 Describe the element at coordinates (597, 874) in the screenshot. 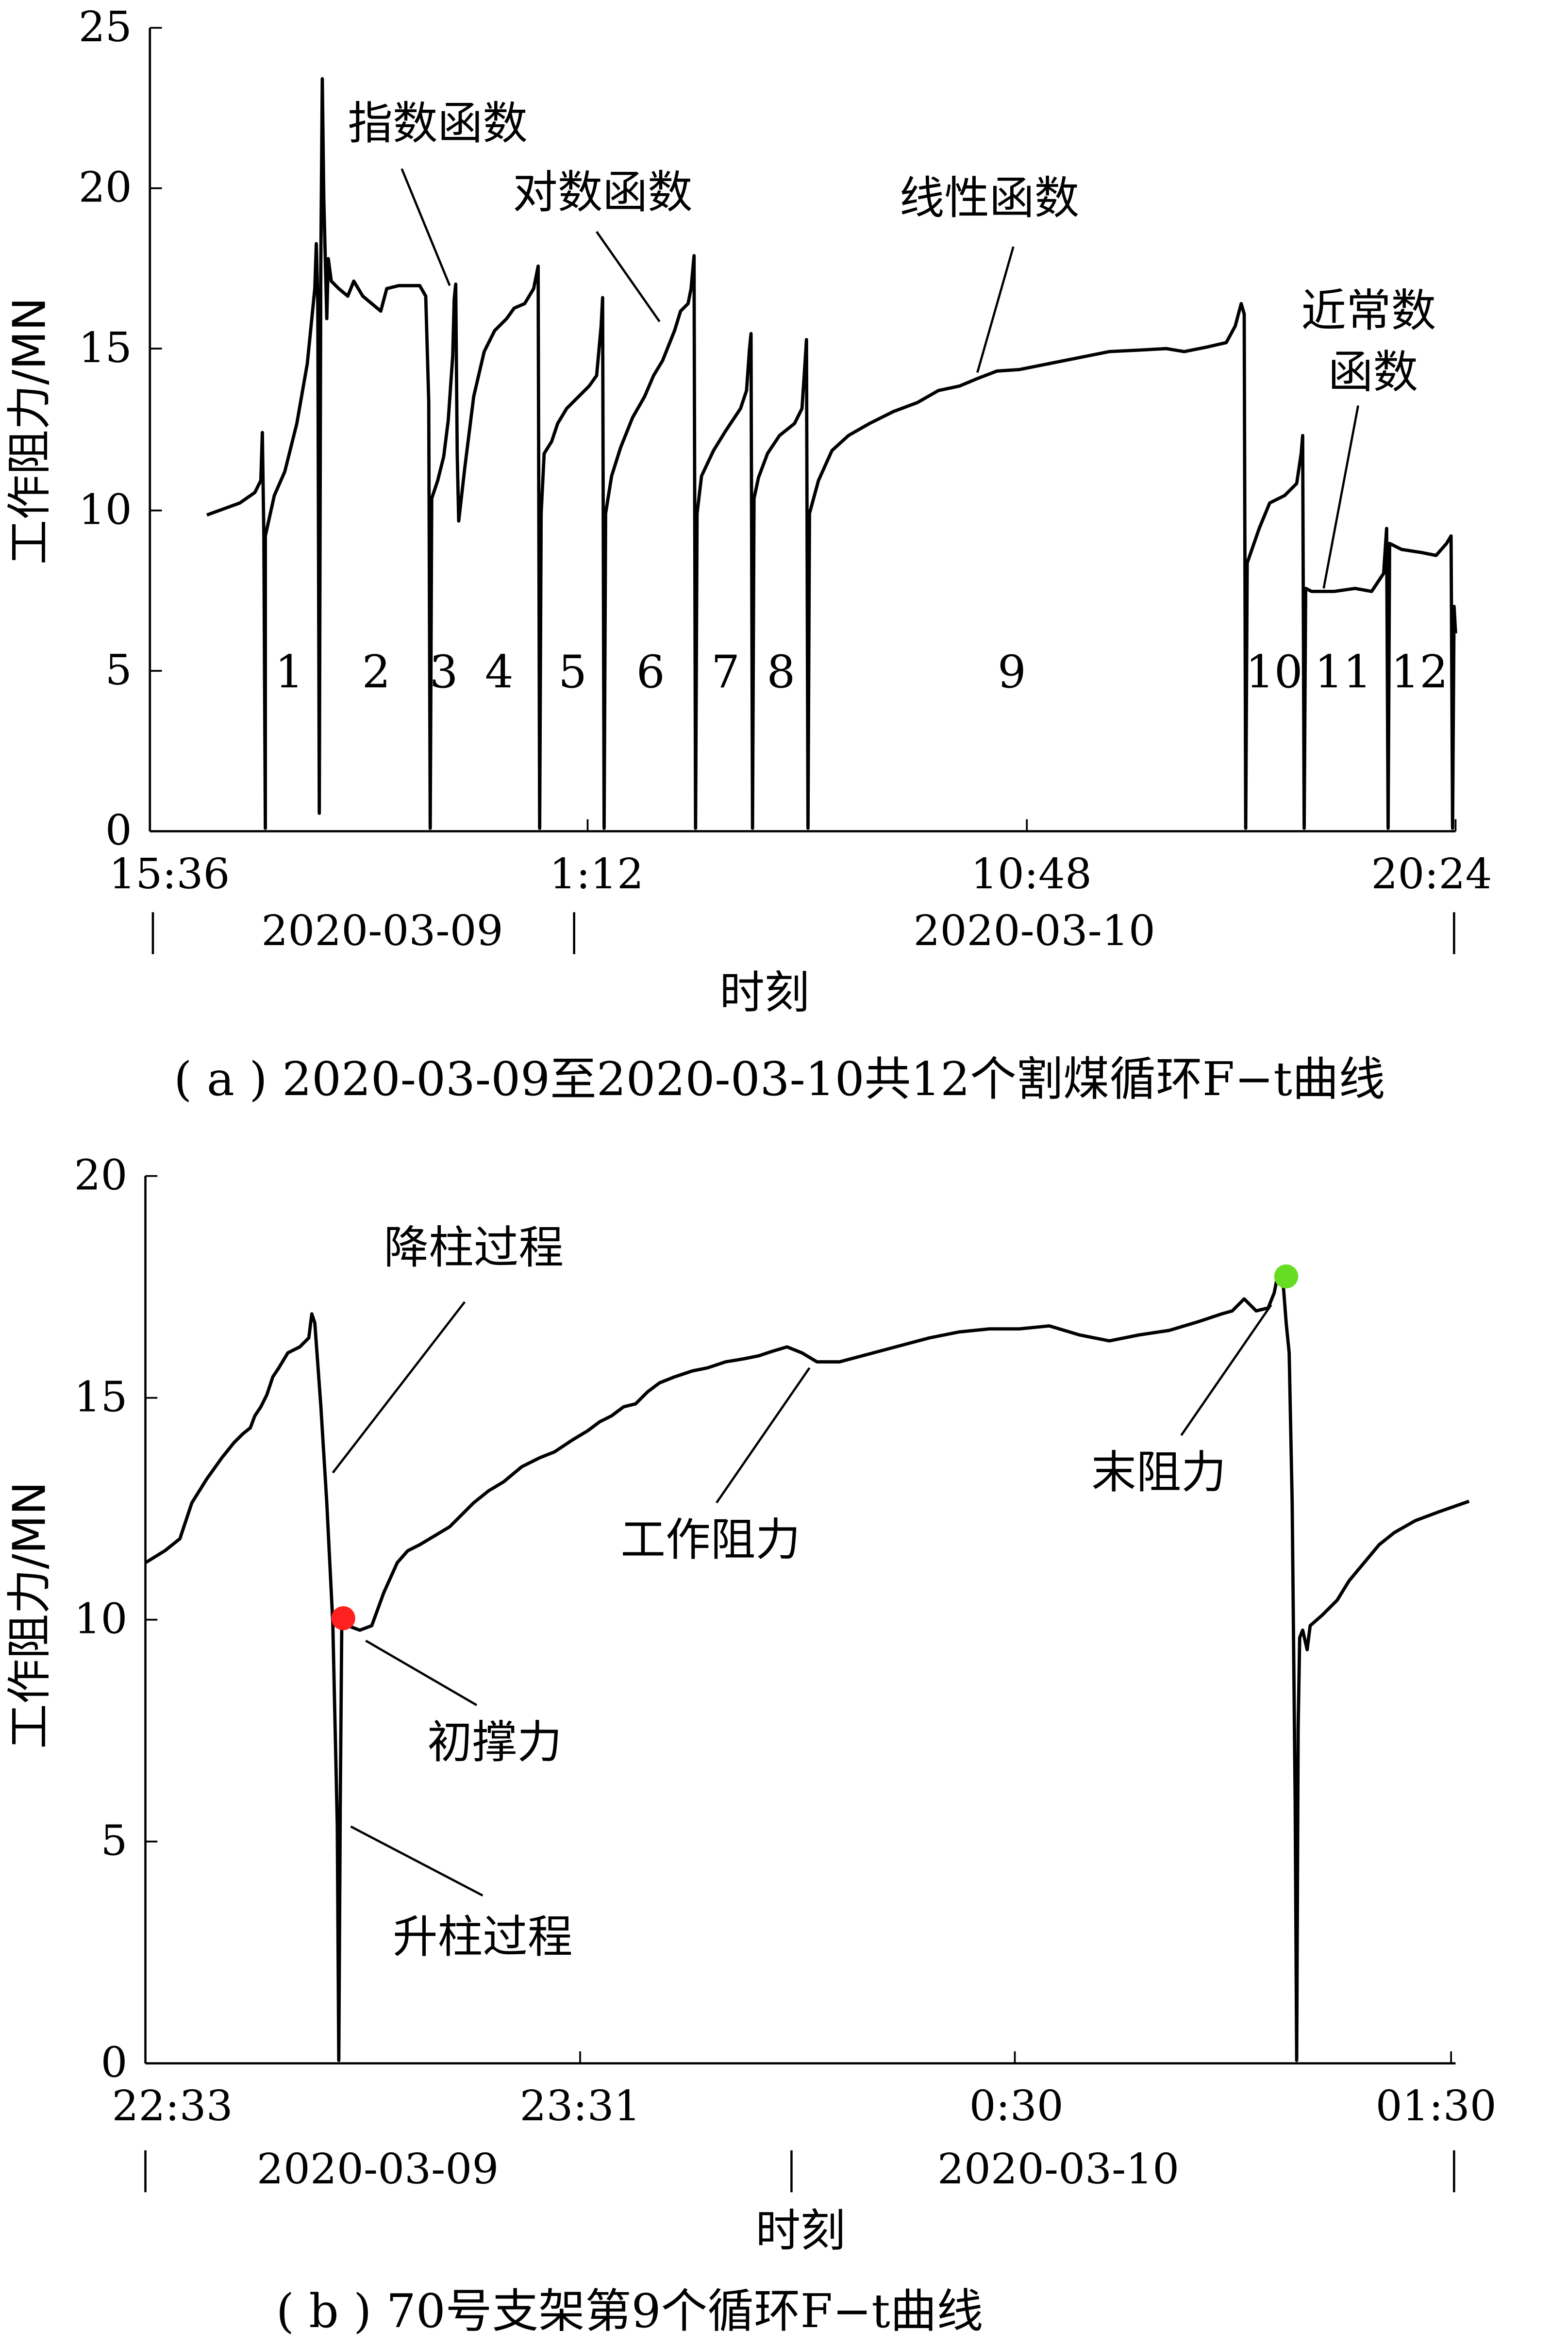

I see `panel-a-x-tick-label: 1:12` at that location.